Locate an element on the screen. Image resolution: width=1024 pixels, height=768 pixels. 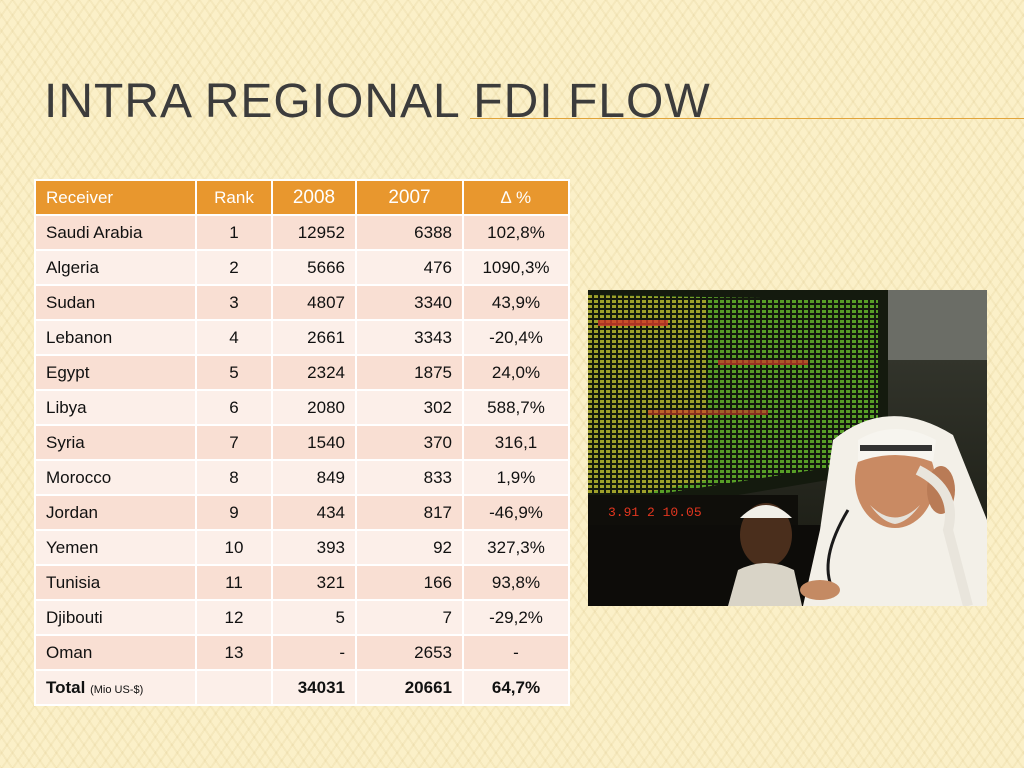
table-row: Jordan 9 434 817 -46,9% is located at coordinates (302, 512).